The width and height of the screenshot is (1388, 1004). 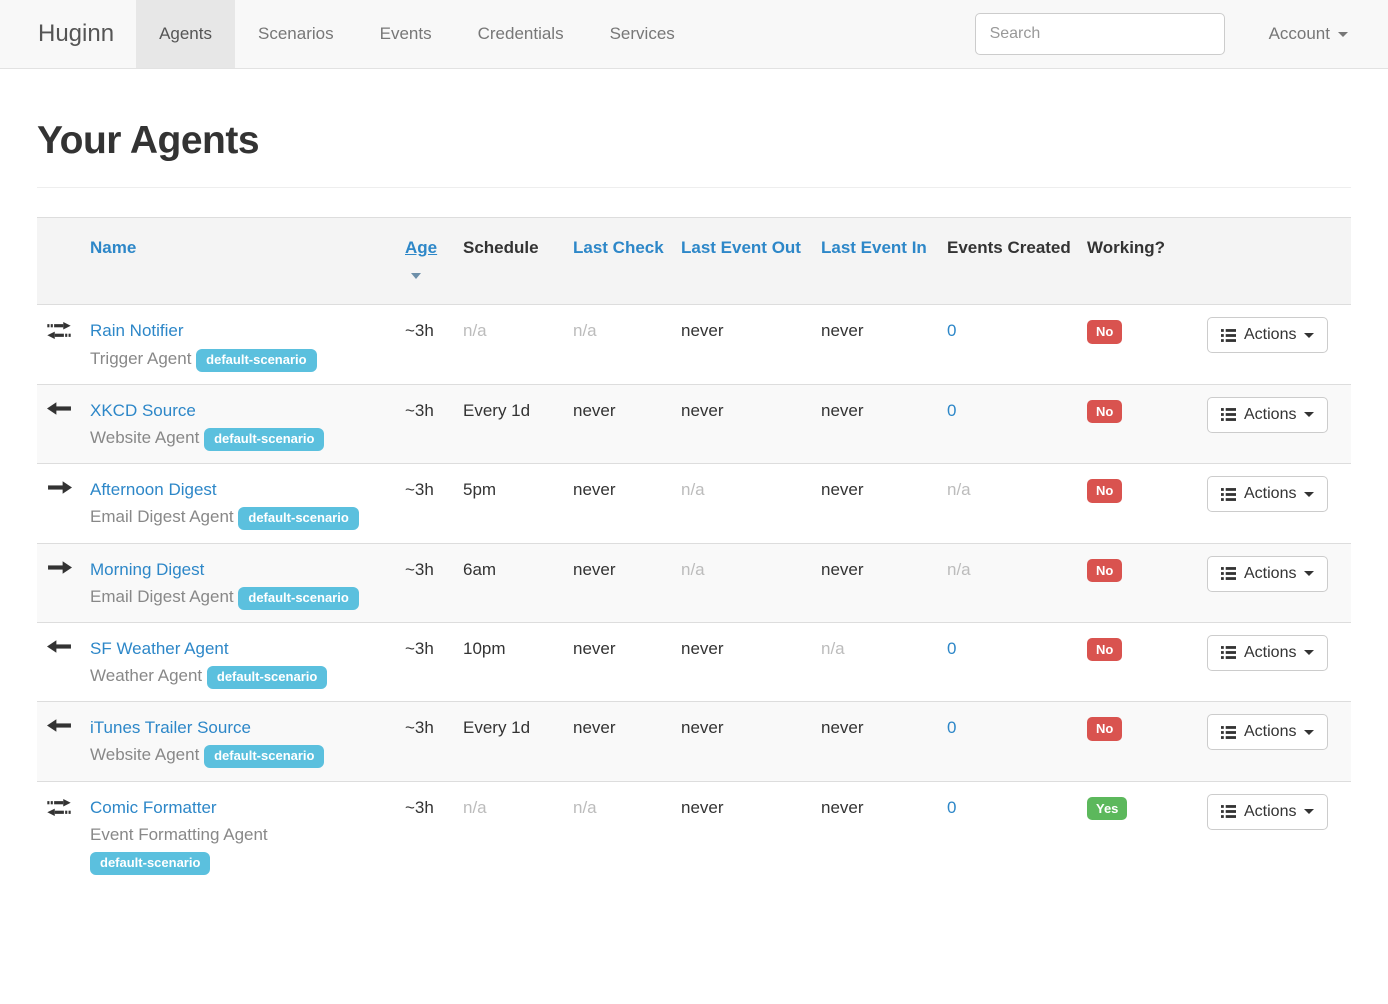 What do you see at coordinates (170, 728) in the screenshot?
I see `agent-name-link: iTunes Trailer Source` at bounding box center [170, 728].